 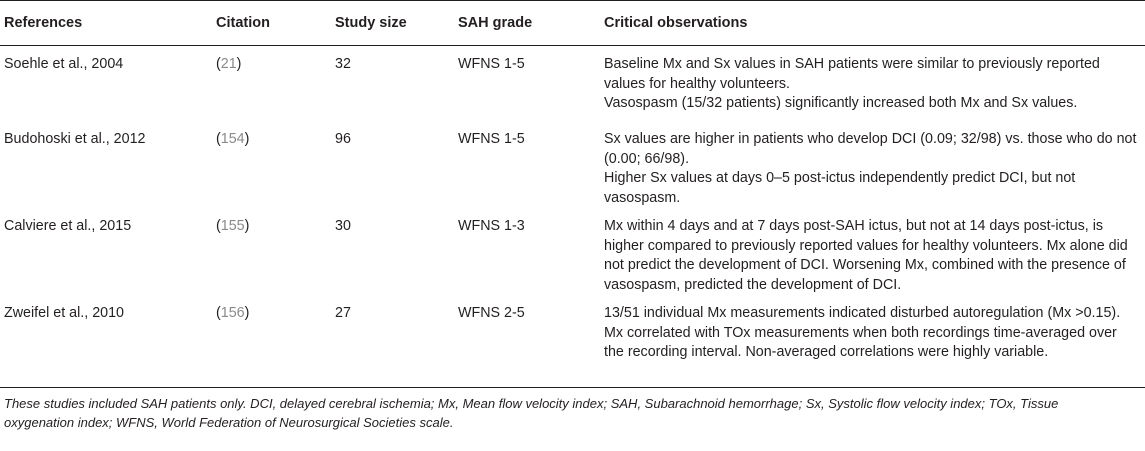 I want to click on cell-citation: (21), so click(x=229, y=64).